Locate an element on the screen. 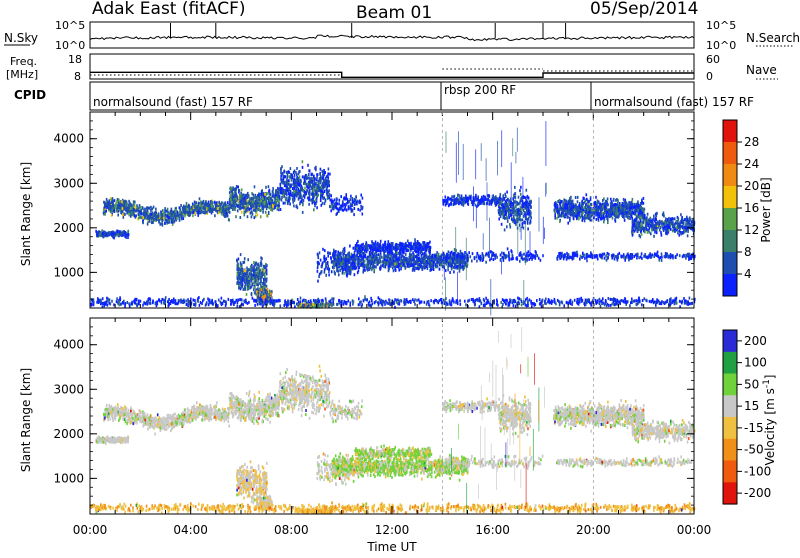  frequency-panel: Freq. [MHz] 18 8 60 0 Nave is located at coordinates (392, 68).